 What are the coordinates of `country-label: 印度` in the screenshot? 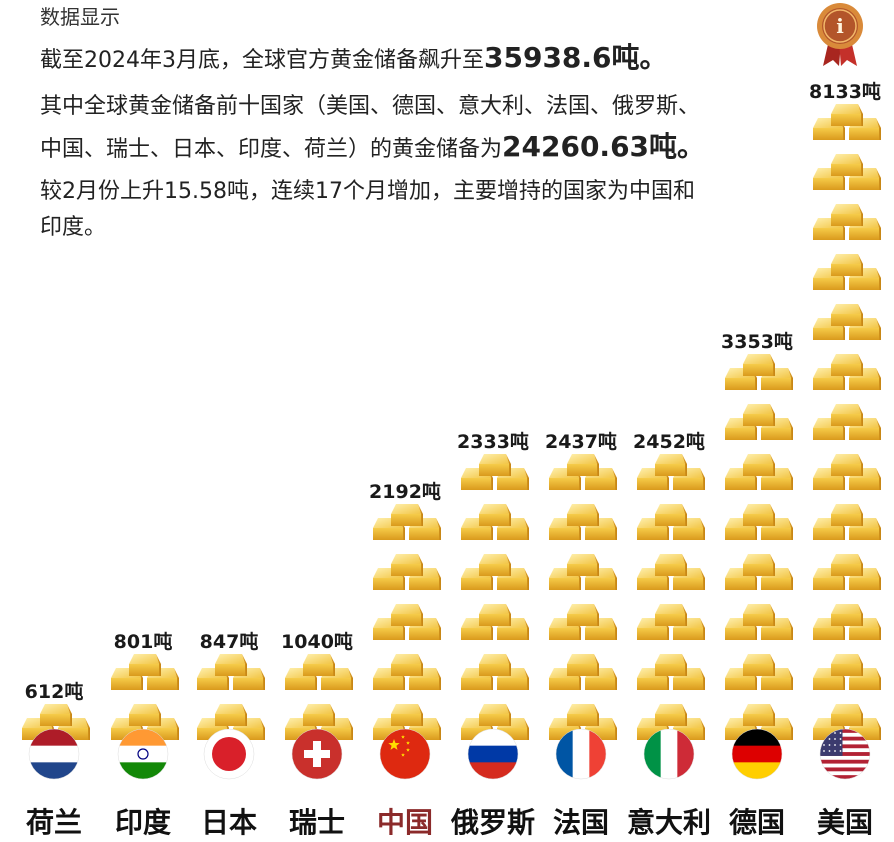 It's located at (143, 822).